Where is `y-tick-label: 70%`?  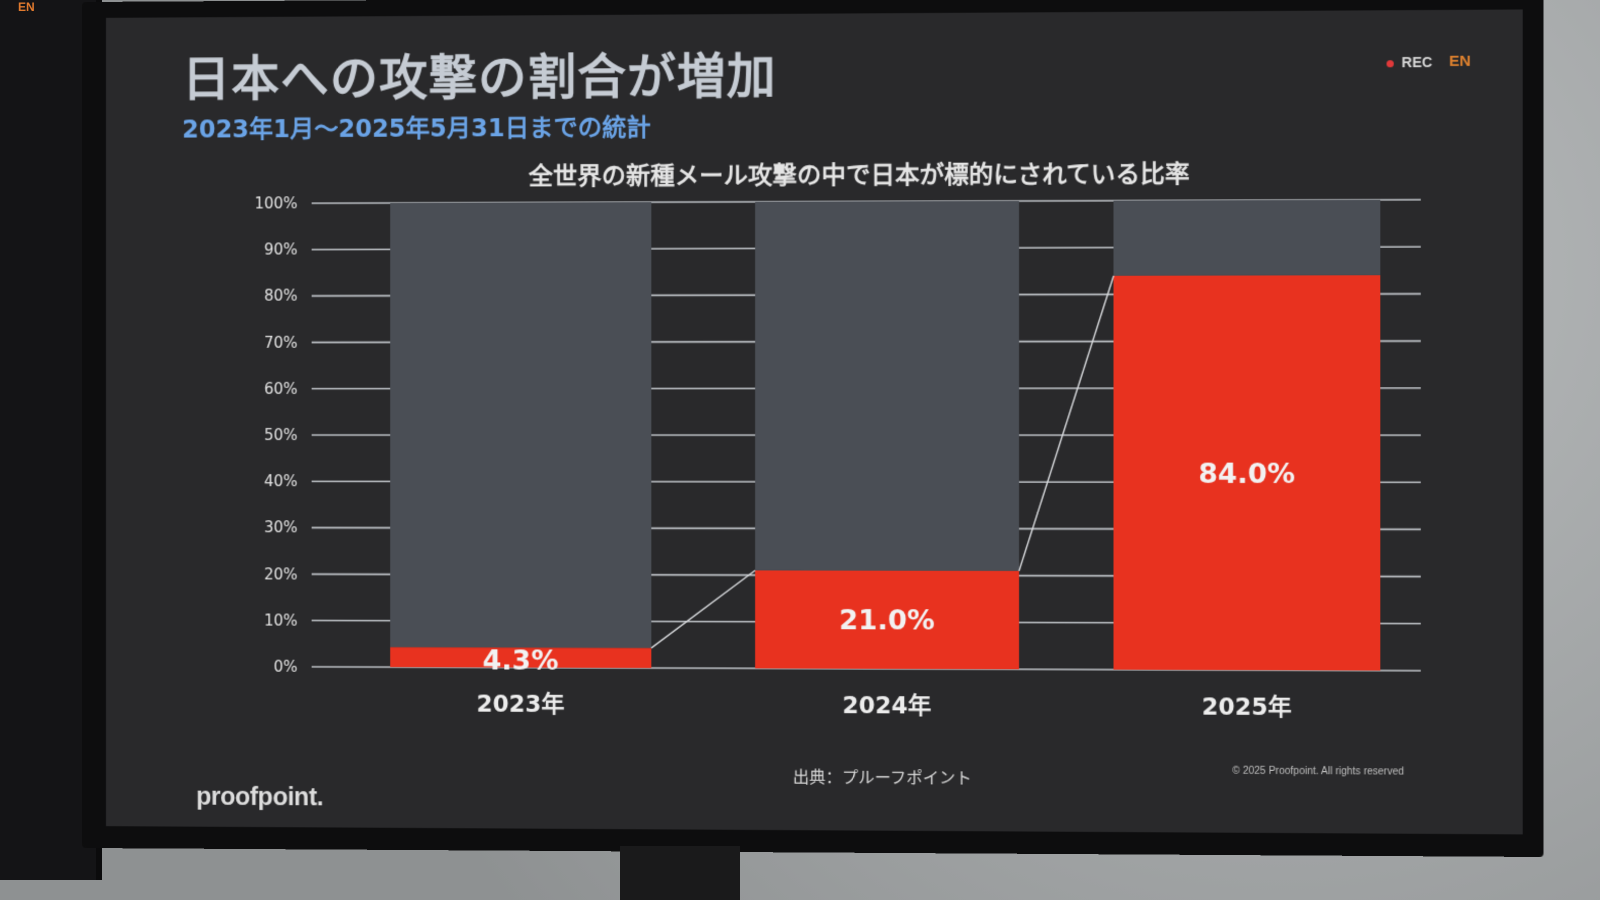
y-tick-label: 70% is located at coordinates (280, 342).